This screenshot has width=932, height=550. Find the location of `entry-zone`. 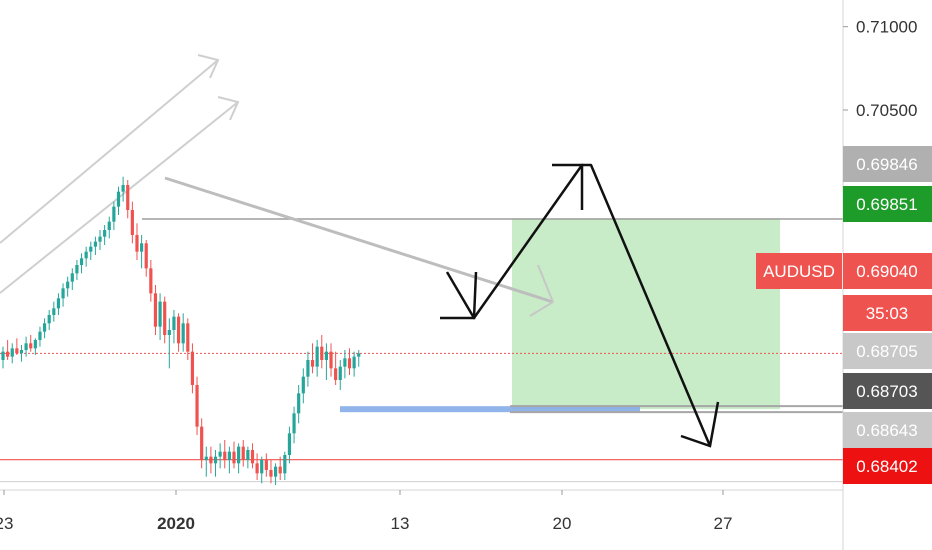

entry-zone is located at coordinates (490, 409).